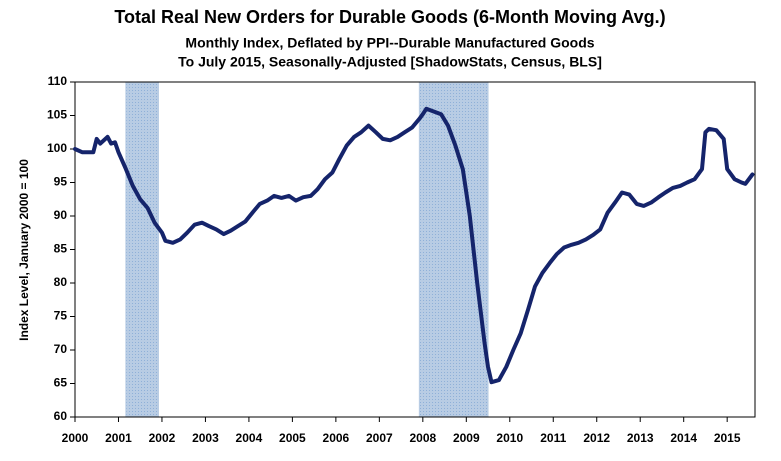 This screenshot has width=781, height=461. I want to click on y-tick-label: 80, so click(61, 282).